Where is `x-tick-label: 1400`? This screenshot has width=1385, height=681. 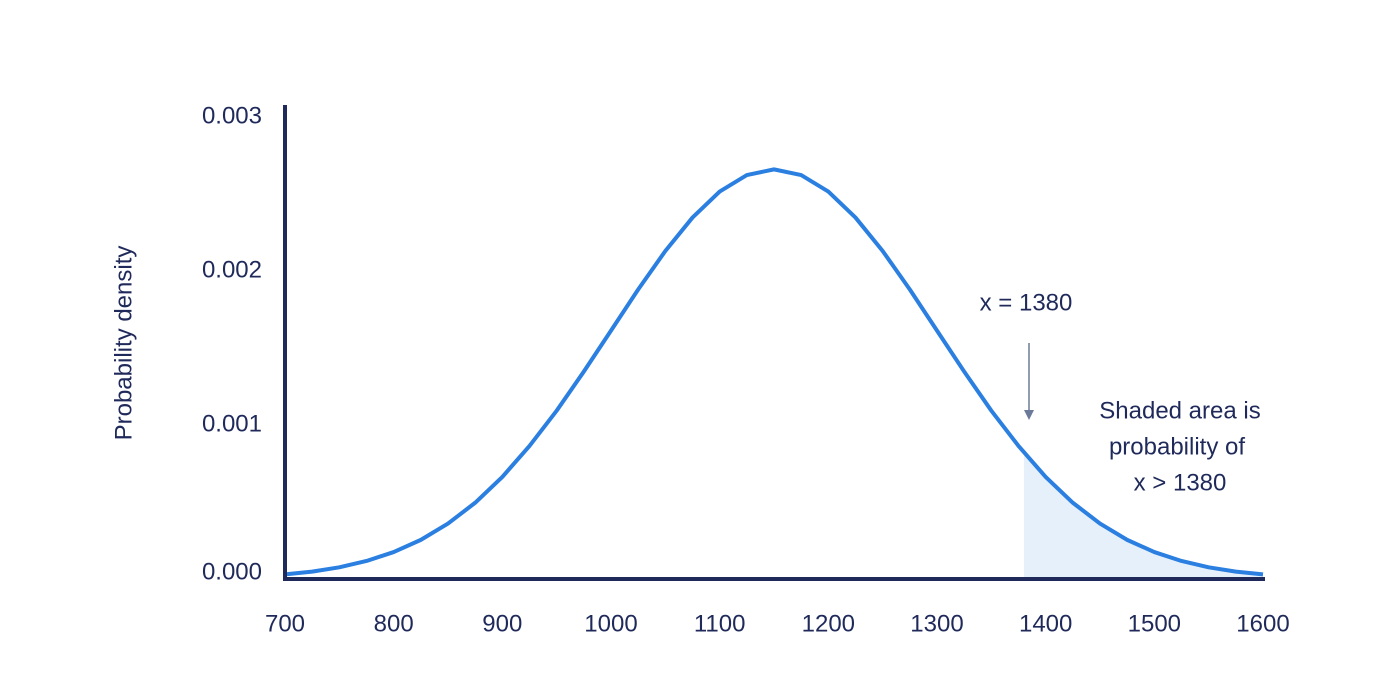 x-tick-label: 1400 is located at coordinates (1045, 623).